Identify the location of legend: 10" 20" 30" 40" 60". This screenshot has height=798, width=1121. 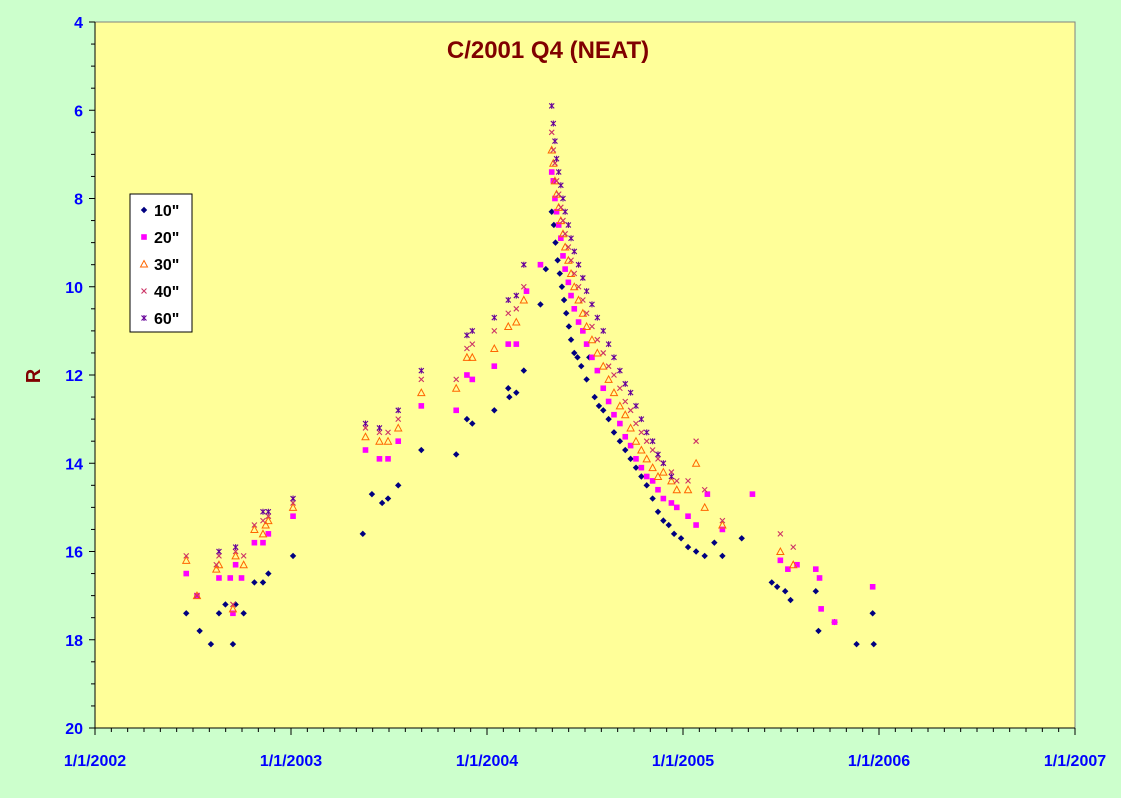
(161, 263).